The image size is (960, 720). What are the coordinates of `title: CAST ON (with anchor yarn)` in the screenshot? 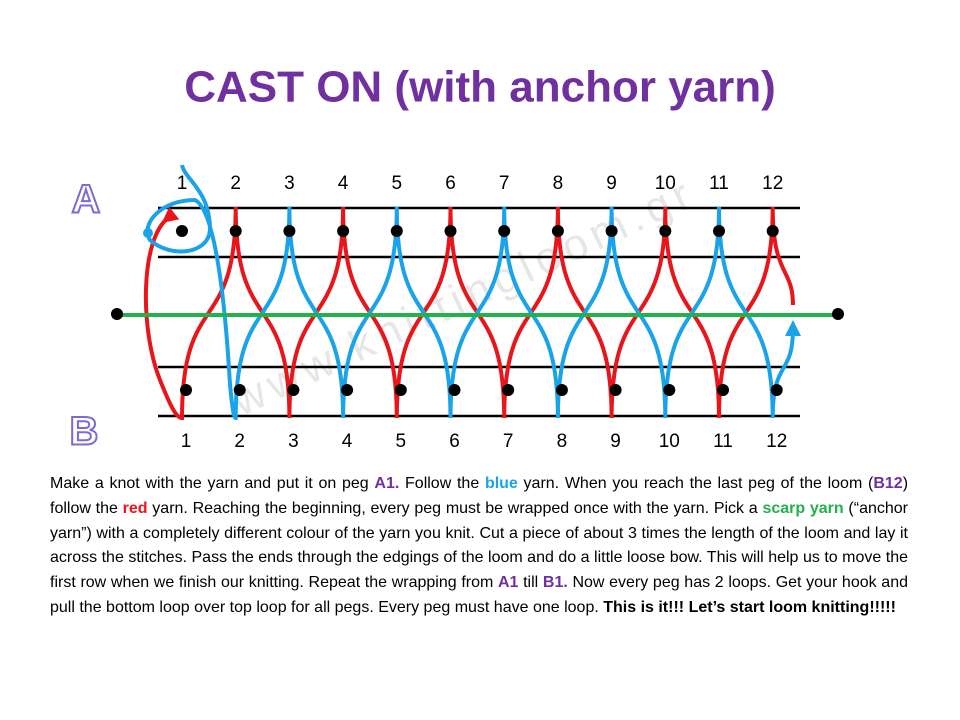 It's located at (480, 87).